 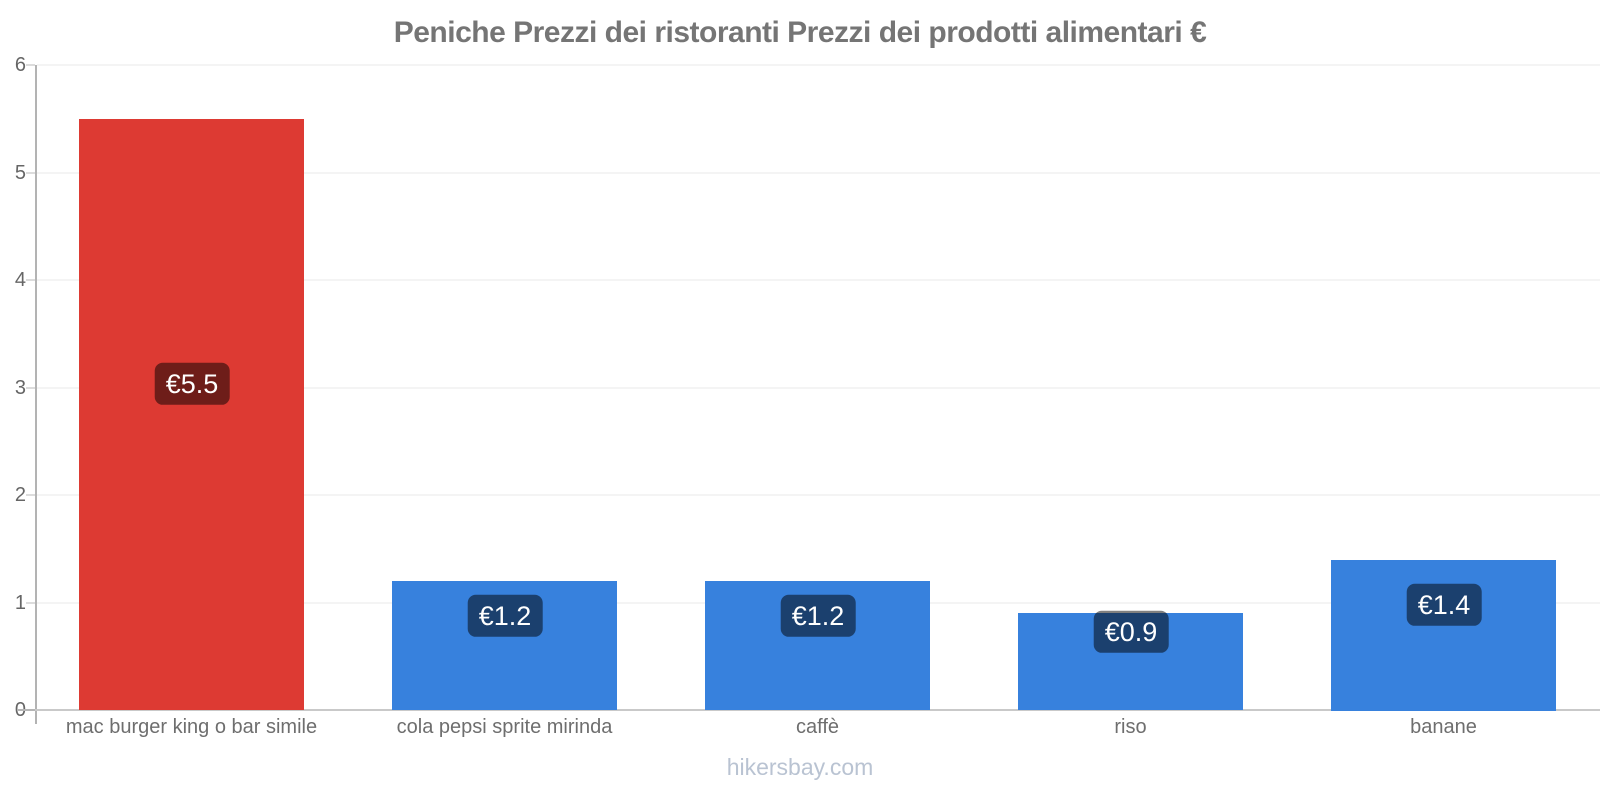 What do you see at coordinates (817, 710) in the screenshot?
I see `x-axis-line` at bounding box center [817, 710].